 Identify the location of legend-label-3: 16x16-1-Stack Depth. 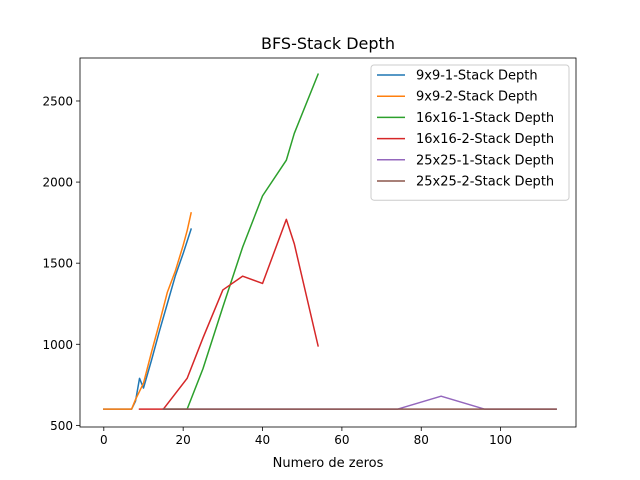
(485, 118).